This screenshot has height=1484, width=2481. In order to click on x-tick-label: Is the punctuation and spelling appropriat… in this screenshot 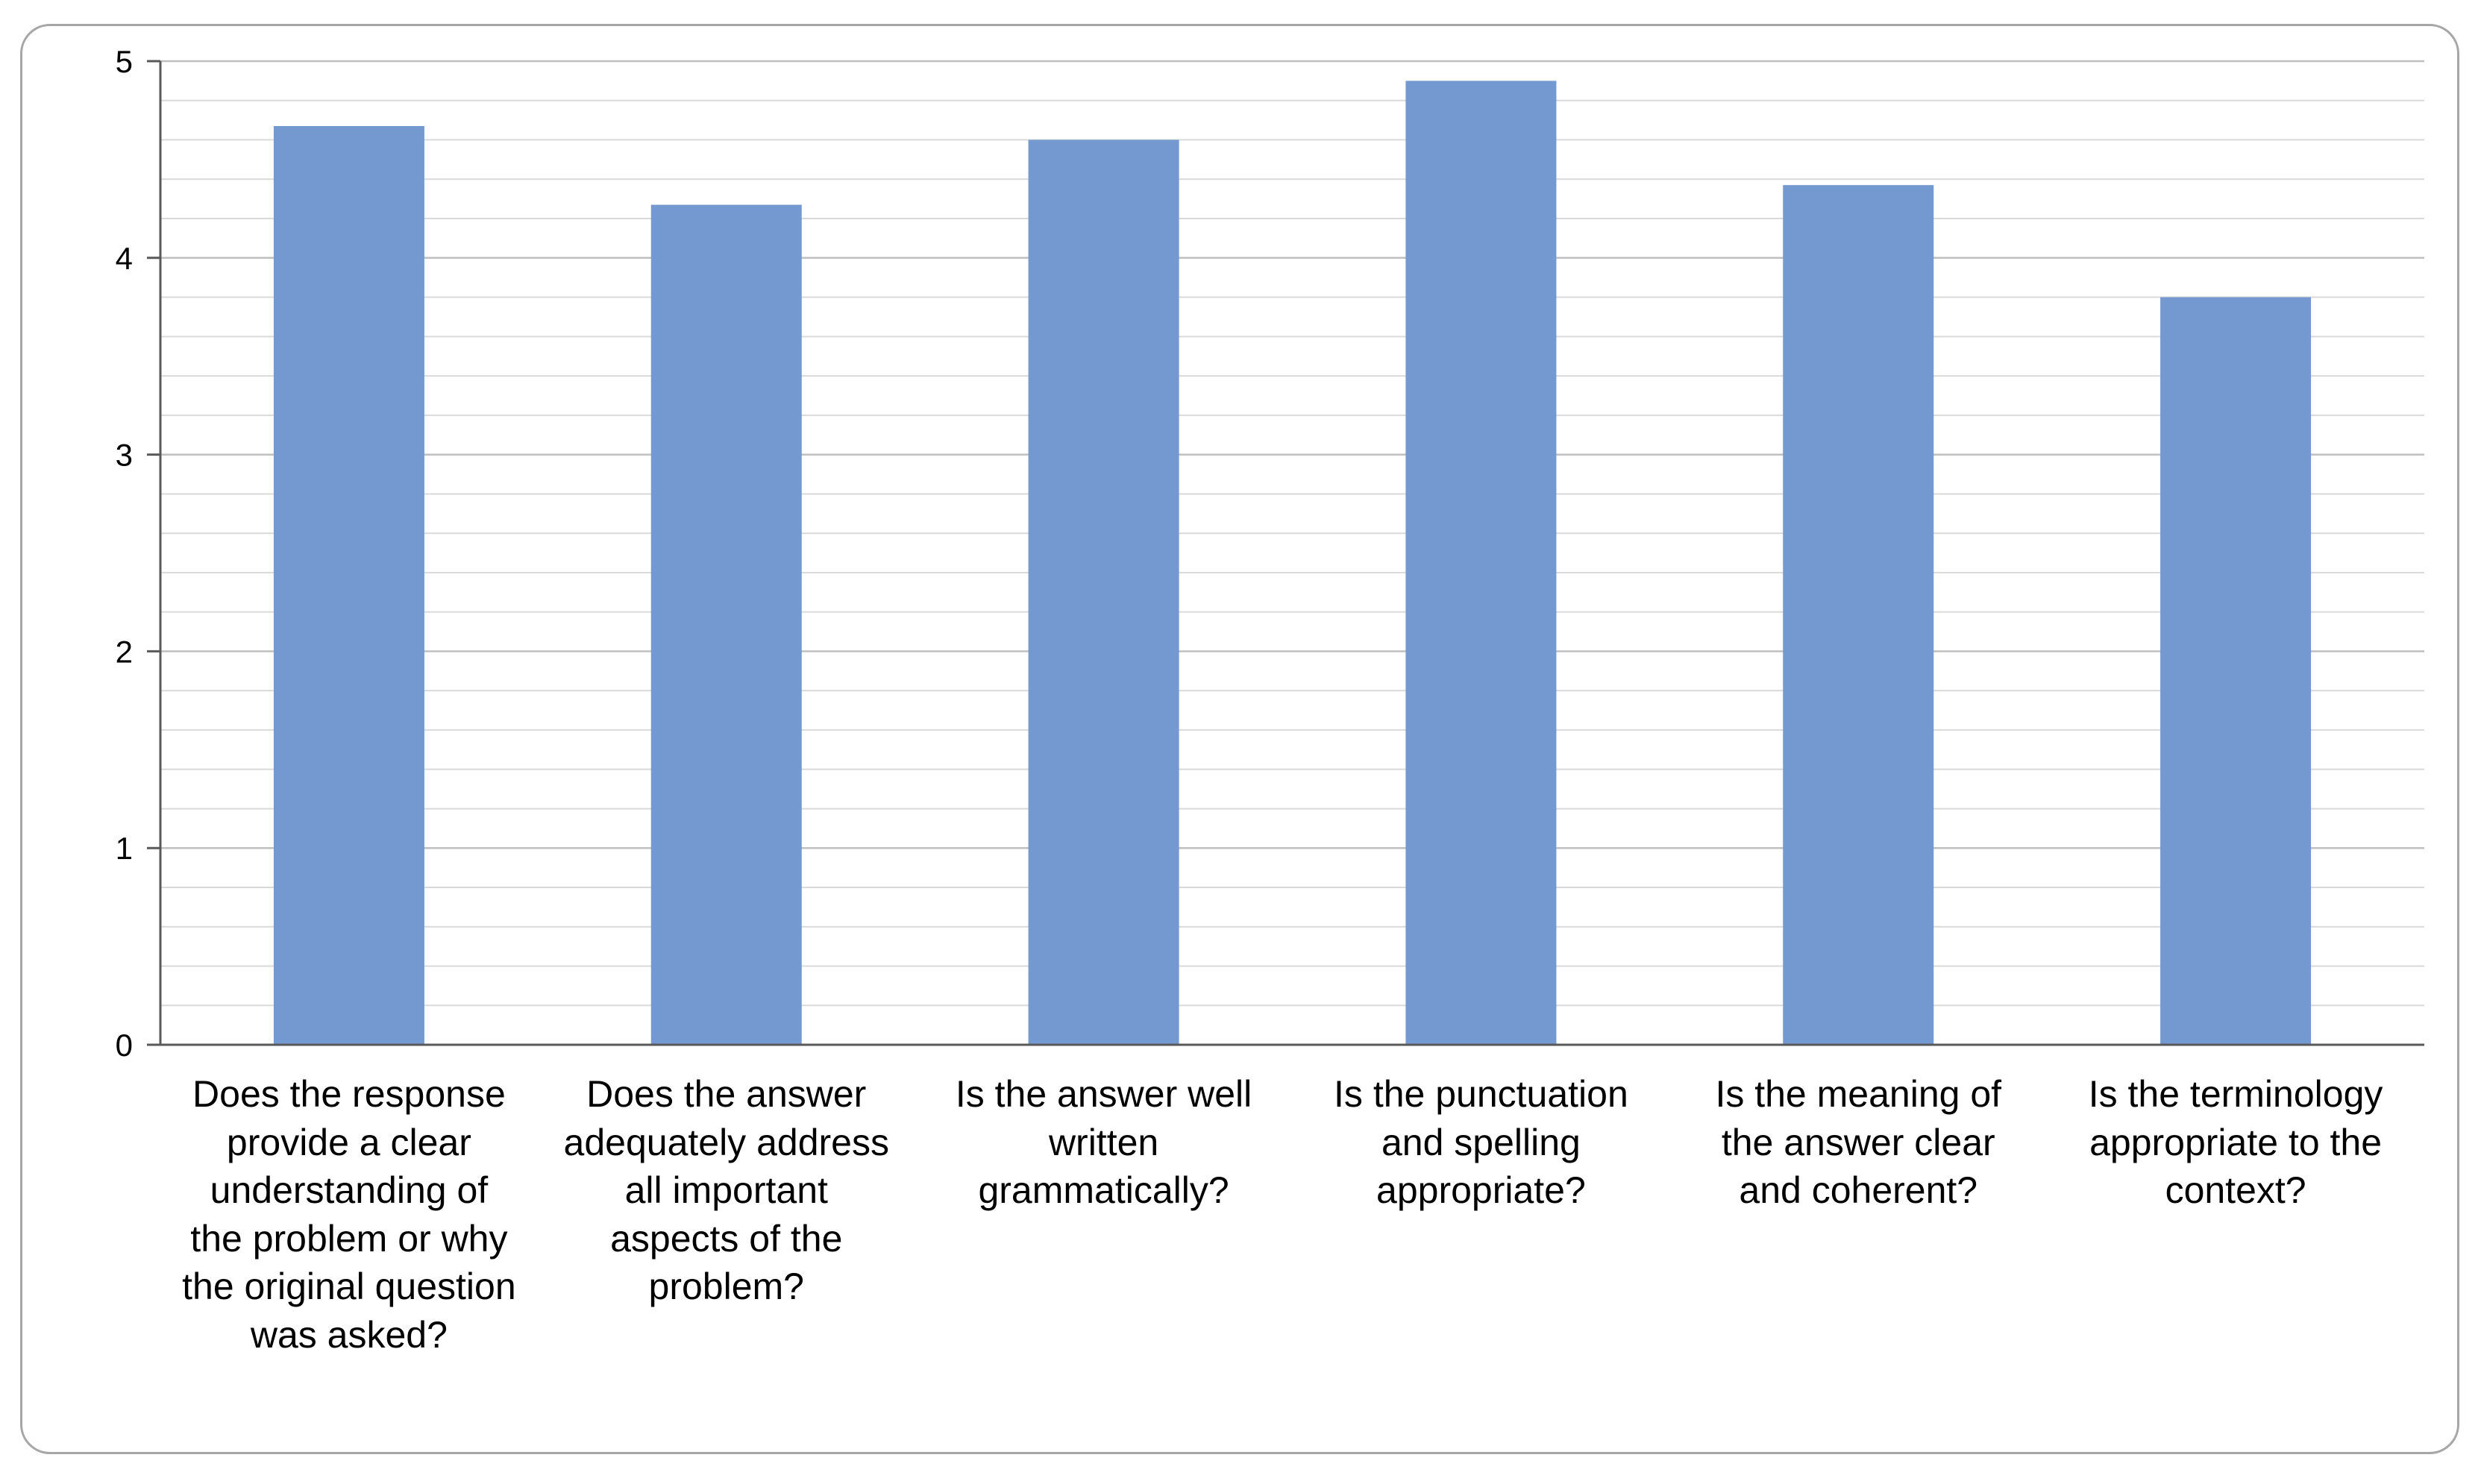, I will do `click(1480, 1142)`.